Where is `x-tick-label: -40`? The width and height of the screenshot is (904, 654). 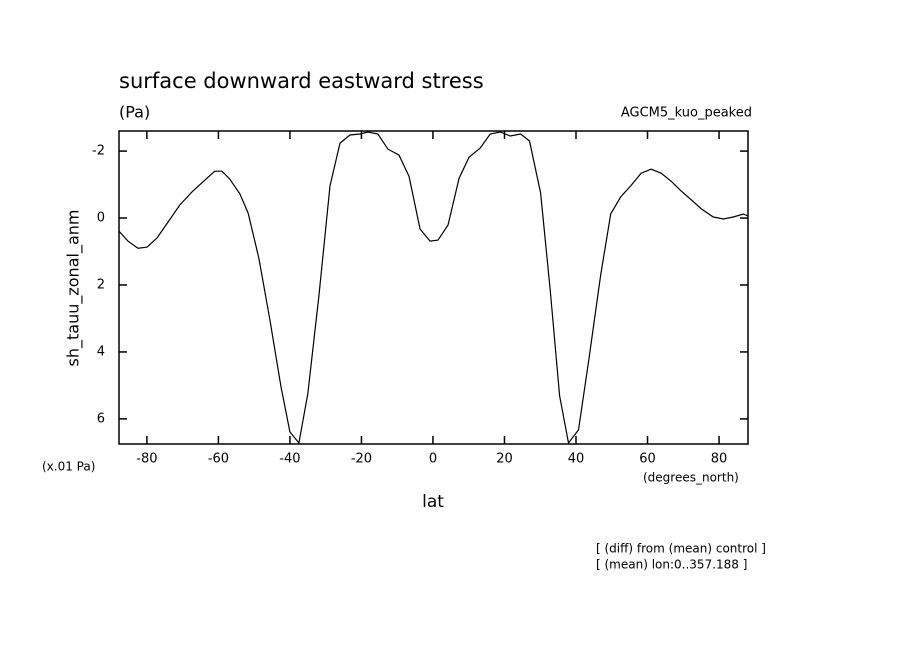 x-tick-label: -40 is located at coordinates (289, 459).